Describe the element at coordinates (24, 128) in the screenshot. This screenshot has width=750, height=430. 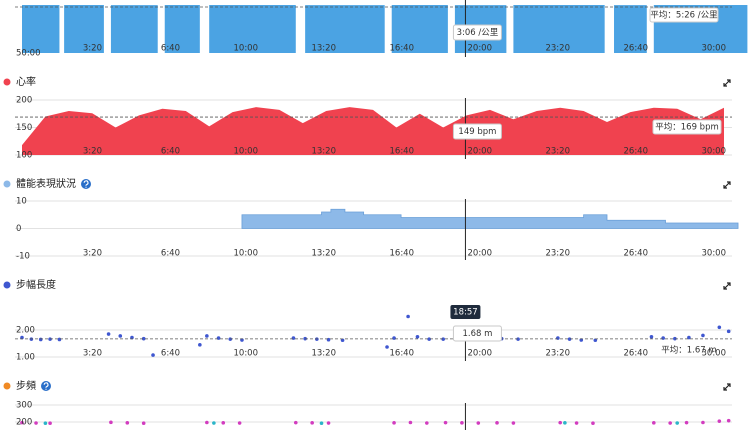
I see `y-tick-label: 150` at that location.